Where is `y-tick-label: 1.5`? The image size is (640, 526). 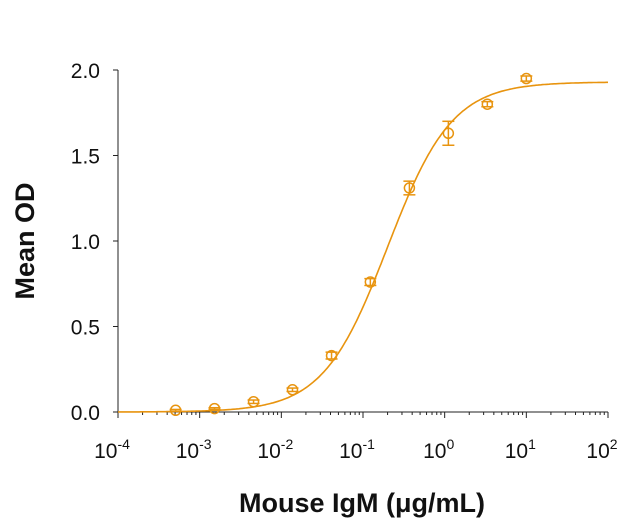 y-tick-label: 1.5 is located at coordinates (85, 157).